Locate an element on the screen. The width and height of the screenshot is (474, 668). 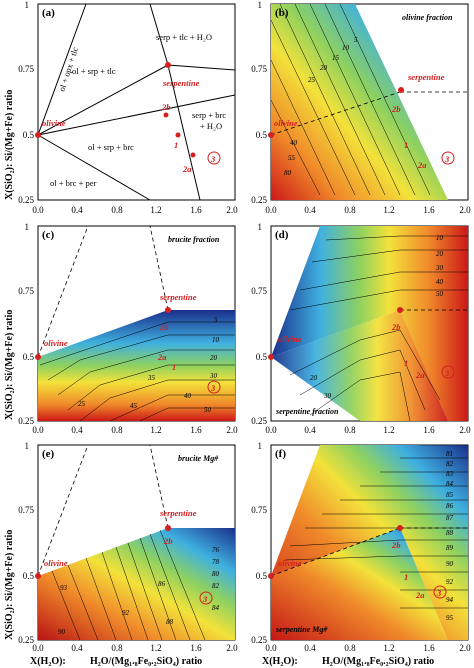
phase-field-label: ol + srp + tlc is located at coordinates (94, 71).